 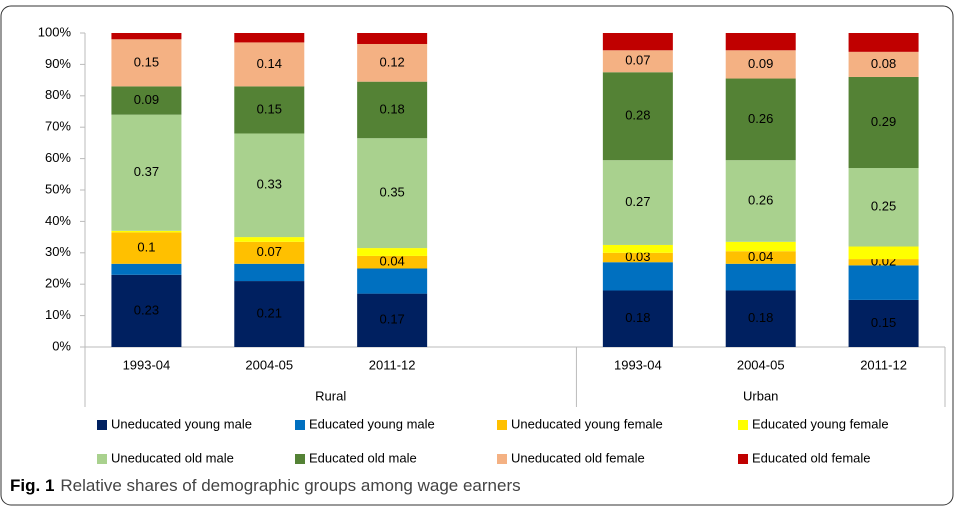 What do you see at coordinates (32, 485) in the screenshot?
I see `caption-label: Fig. 1` at bounding box center [32, 485].